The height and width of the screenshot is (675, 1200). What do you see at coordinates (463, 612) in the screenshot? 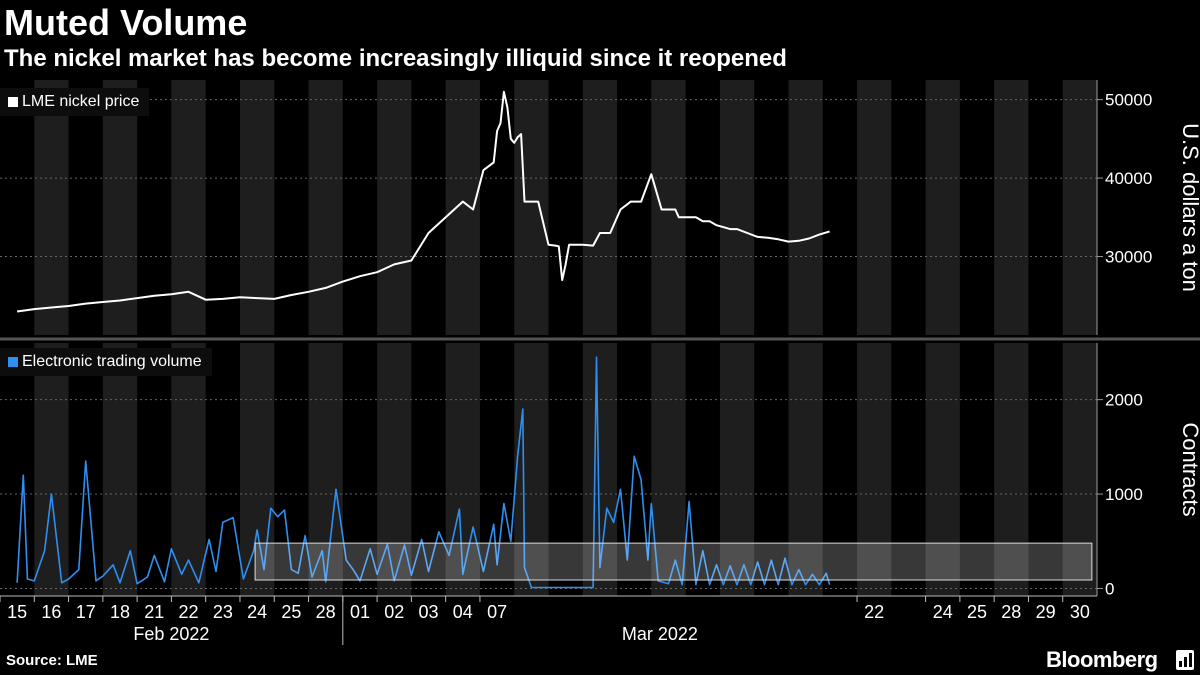
I see `x-tick-label: 04` at bounding box center [463, 612].